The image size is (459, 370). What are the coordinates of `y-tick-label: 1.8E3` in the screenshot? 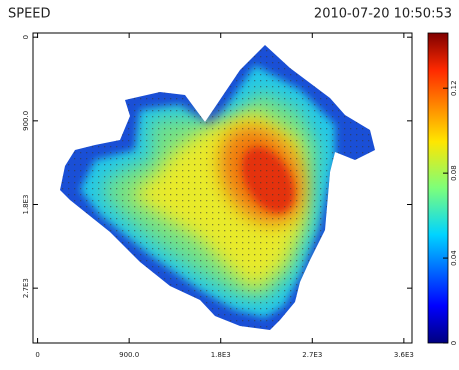 It's located at (26, 204).